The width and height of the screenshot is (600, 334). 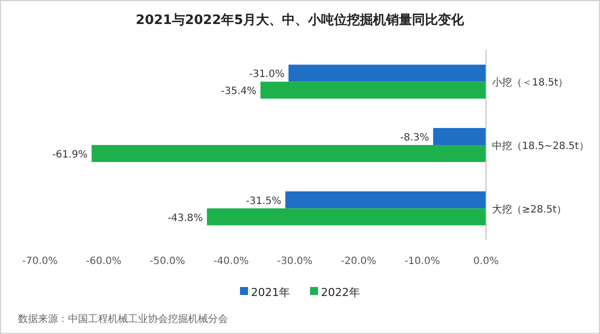 I want to click on x-tick-label: -40.0%, so click(x=231, y=261).